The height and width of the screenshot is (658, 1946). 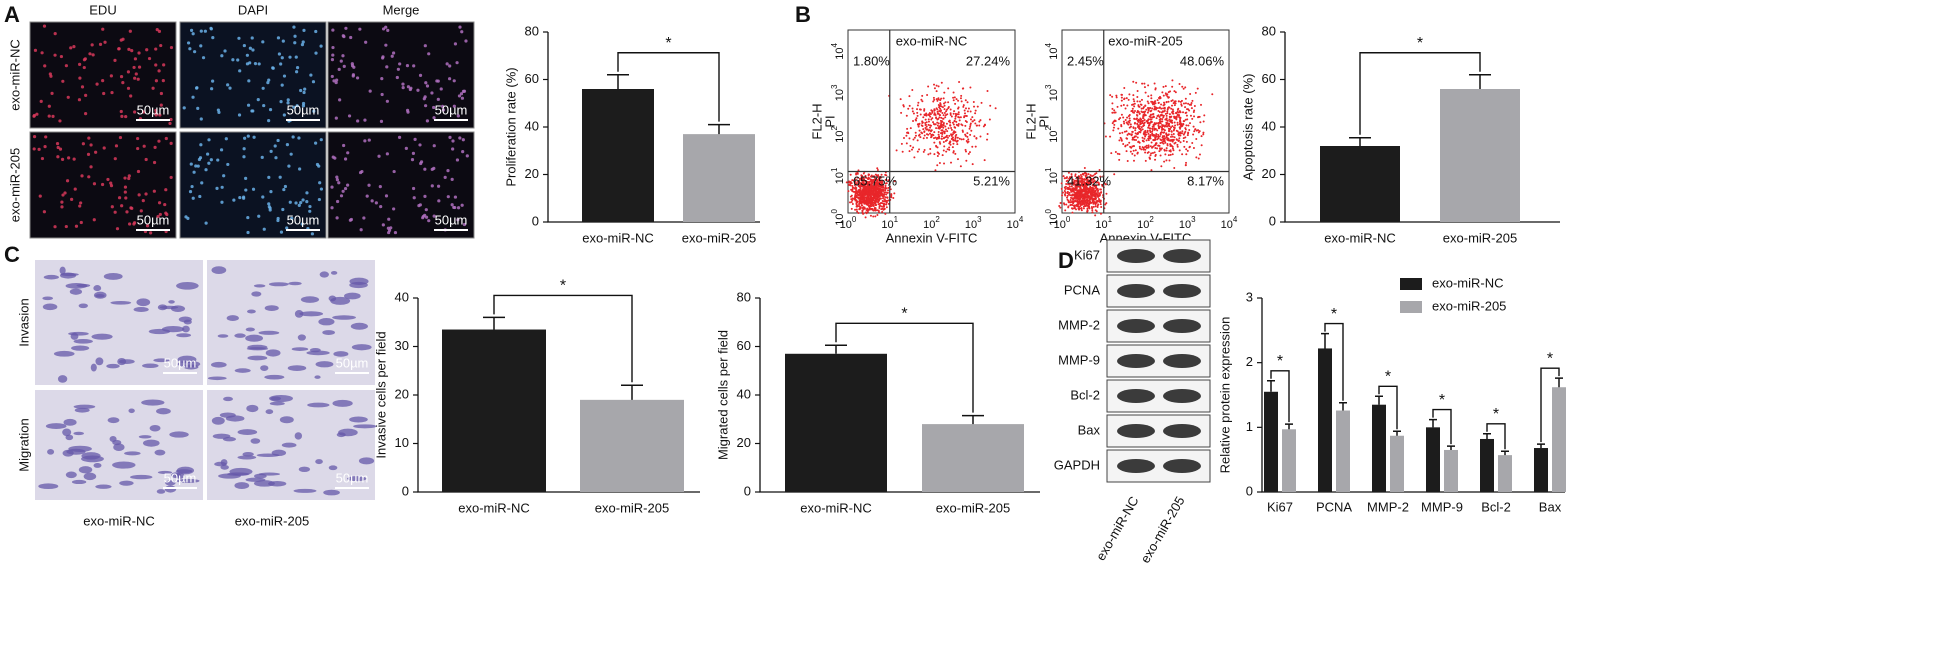 I want to click on x-tick-label: MMP-9, so click(x=1442, y=506).